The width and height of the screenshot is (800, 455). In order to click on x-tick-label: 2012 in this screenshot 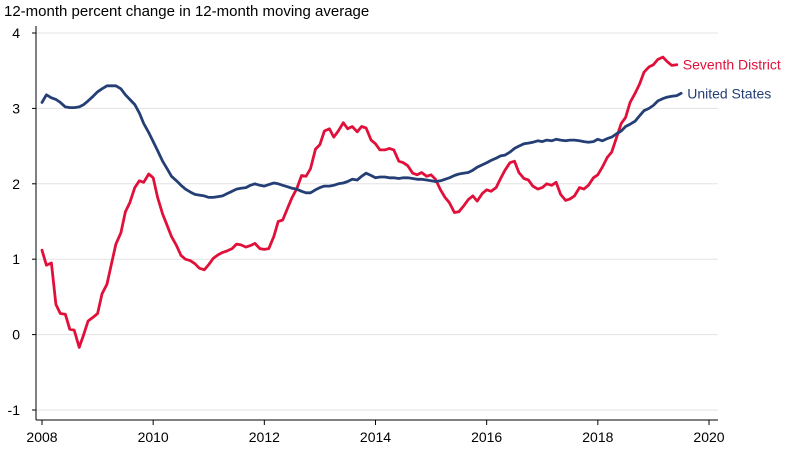, I will do `click(264, 437)`.